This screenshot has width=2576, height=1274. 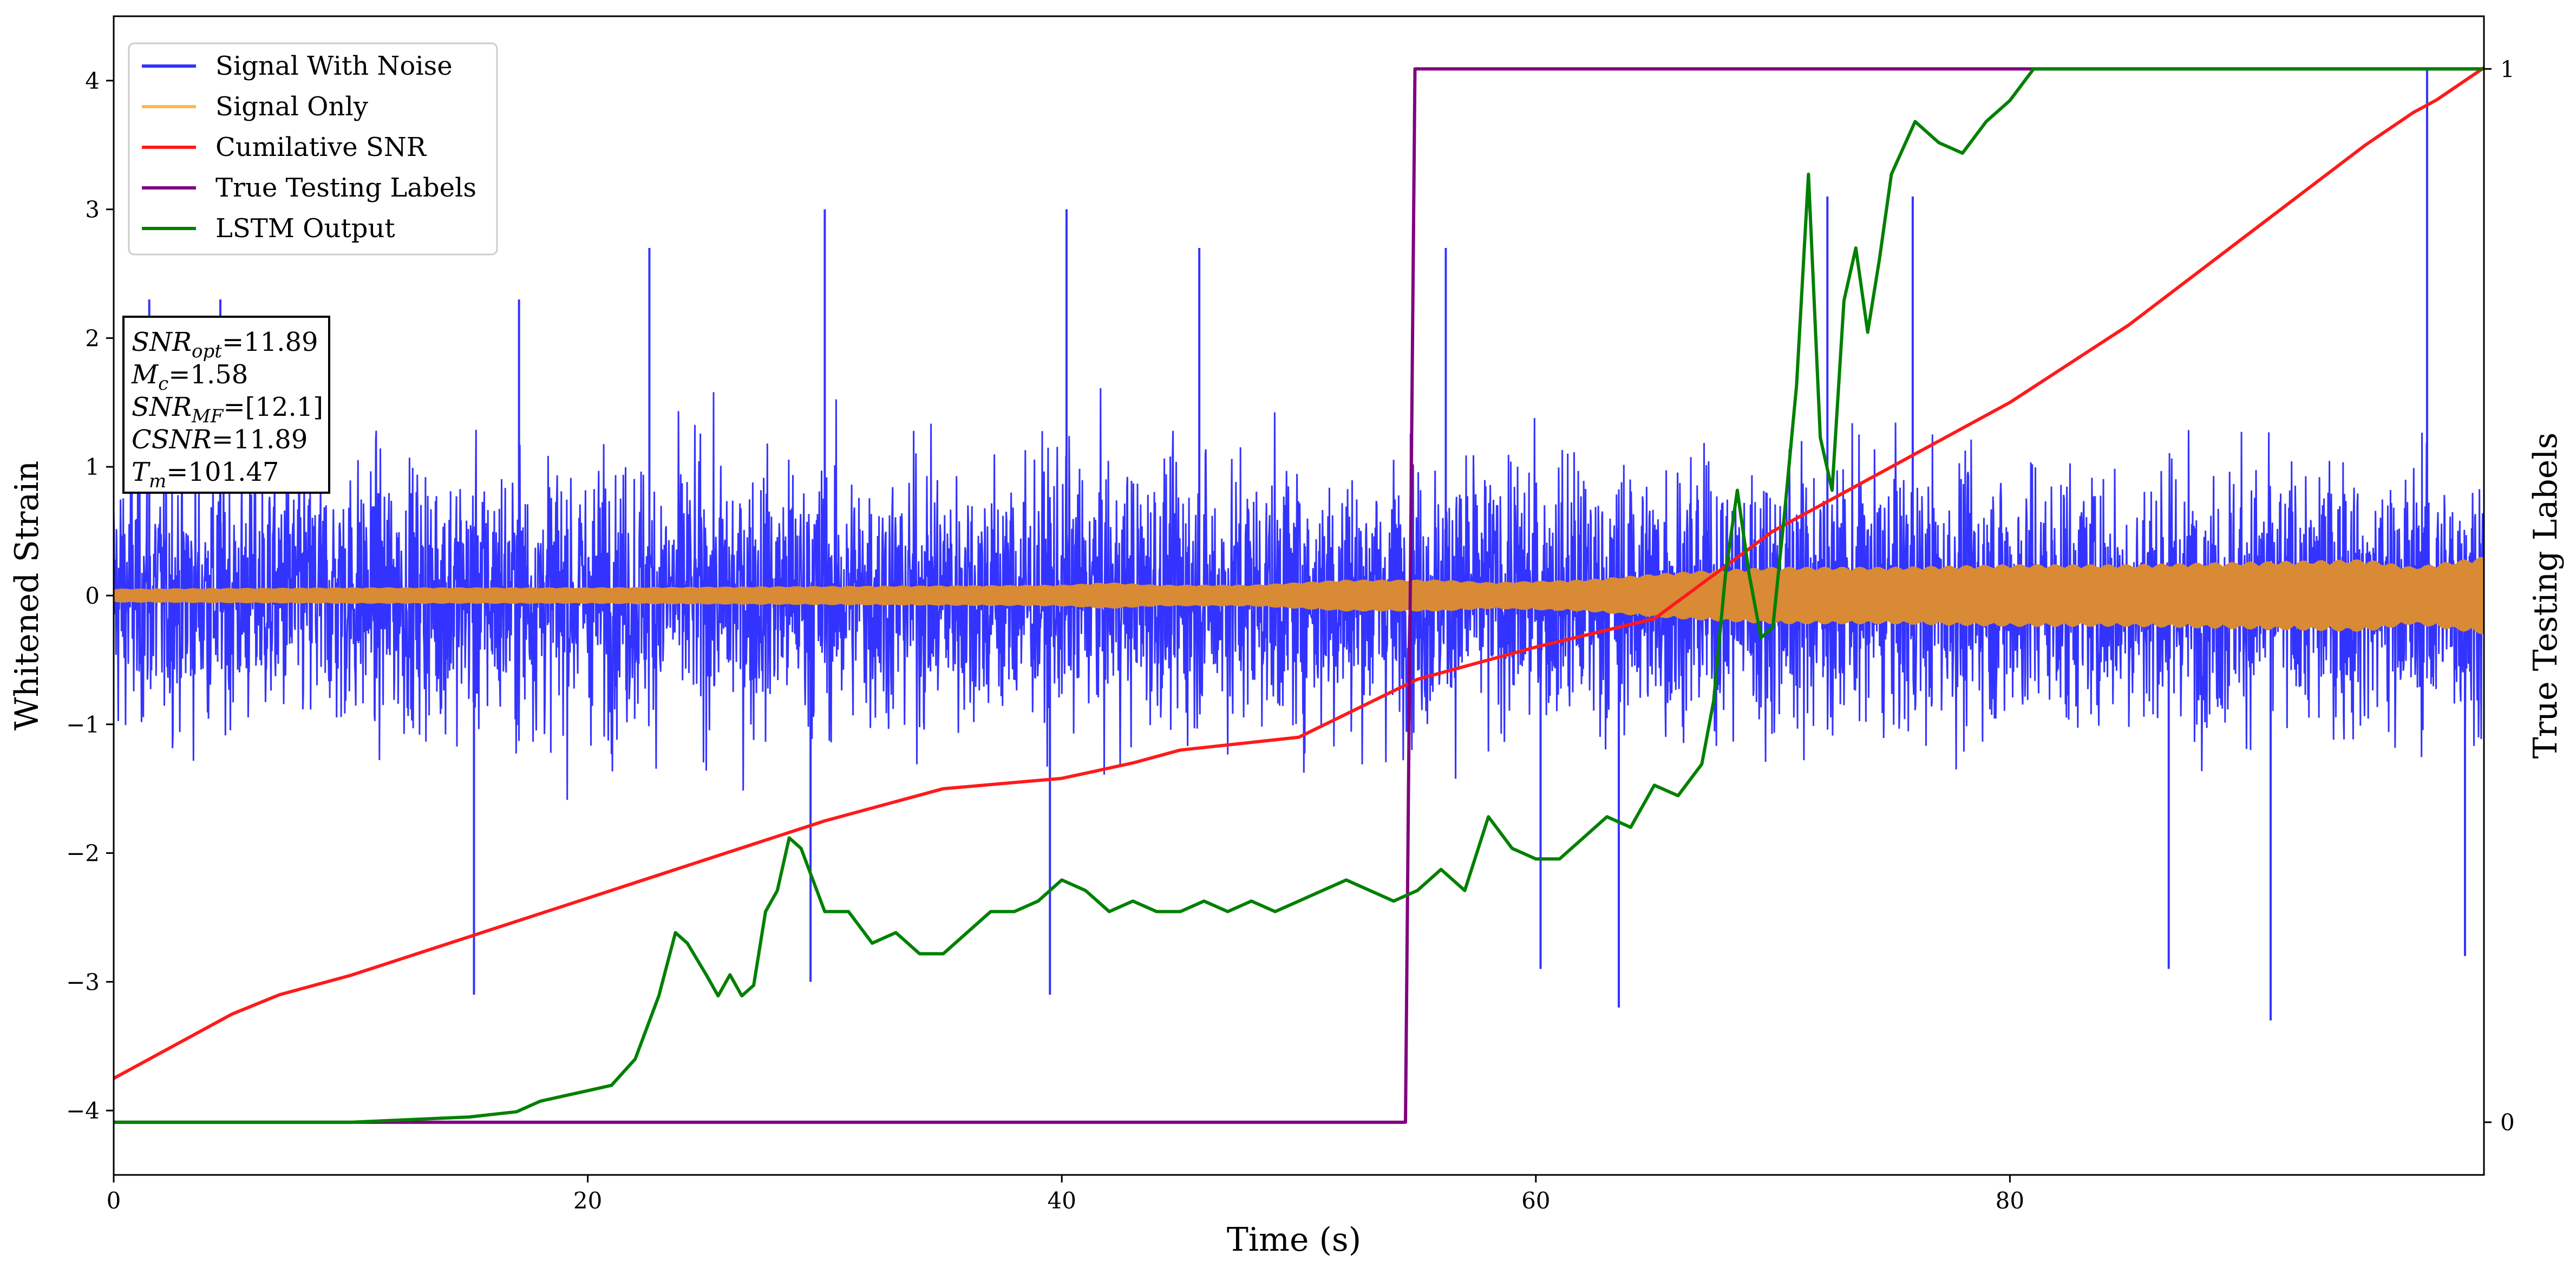 I want to click on y-tick-label: 4, so click(x=92, y=81).